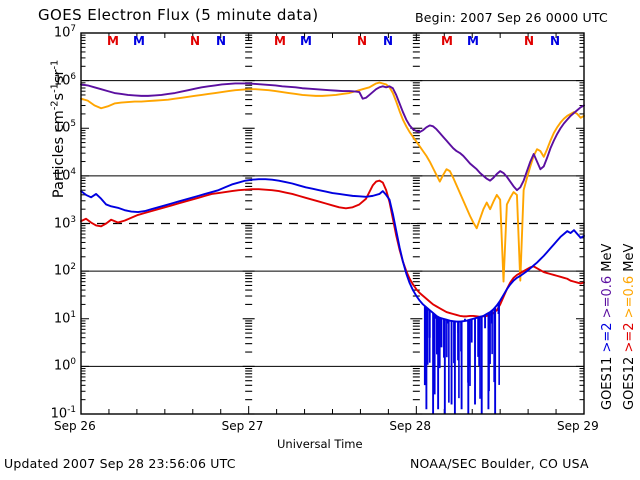 The height and width of the screenshot is (480, 640). I want to click on y-tick-label: 10⁷, so click(64, 32).